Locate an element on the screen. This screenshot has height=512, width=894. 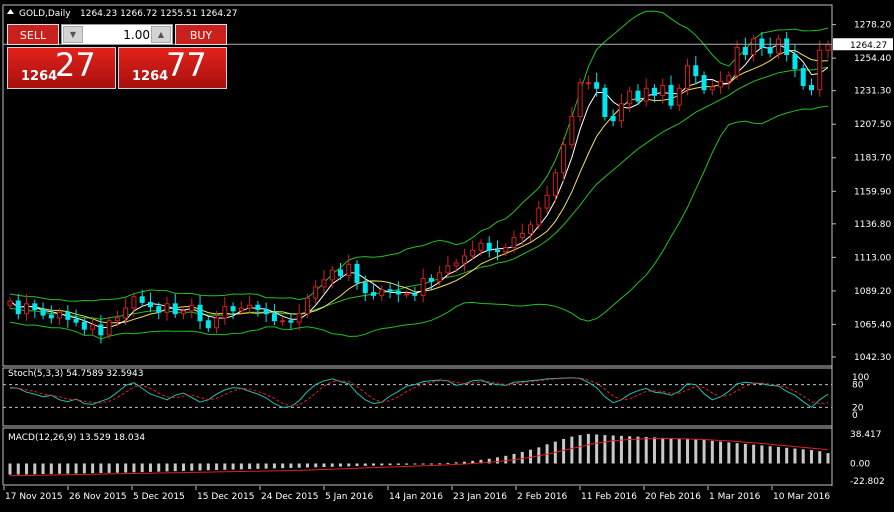
stoch-signal-line is located at coordinates (419, 392).